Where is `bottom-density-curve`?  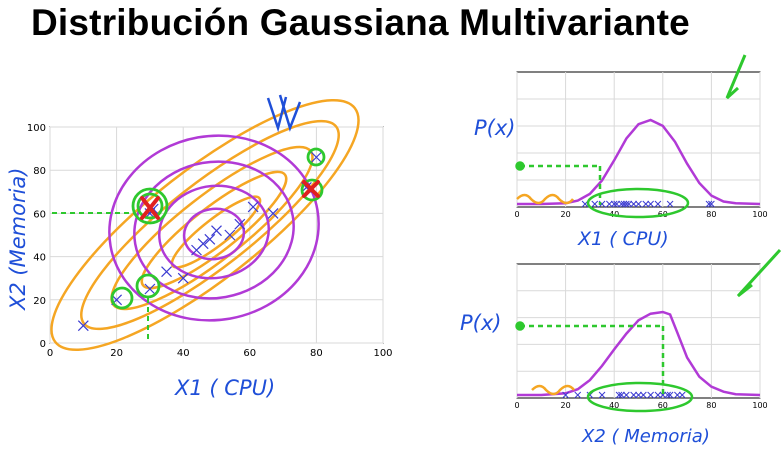
bottom-density-curve is located at coordinates (639, 353).